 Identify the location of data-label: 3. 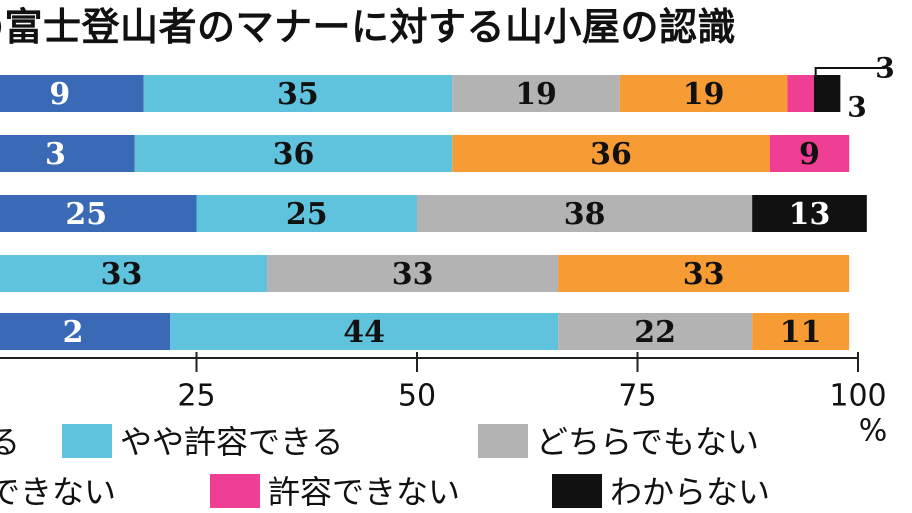
(55, 154).